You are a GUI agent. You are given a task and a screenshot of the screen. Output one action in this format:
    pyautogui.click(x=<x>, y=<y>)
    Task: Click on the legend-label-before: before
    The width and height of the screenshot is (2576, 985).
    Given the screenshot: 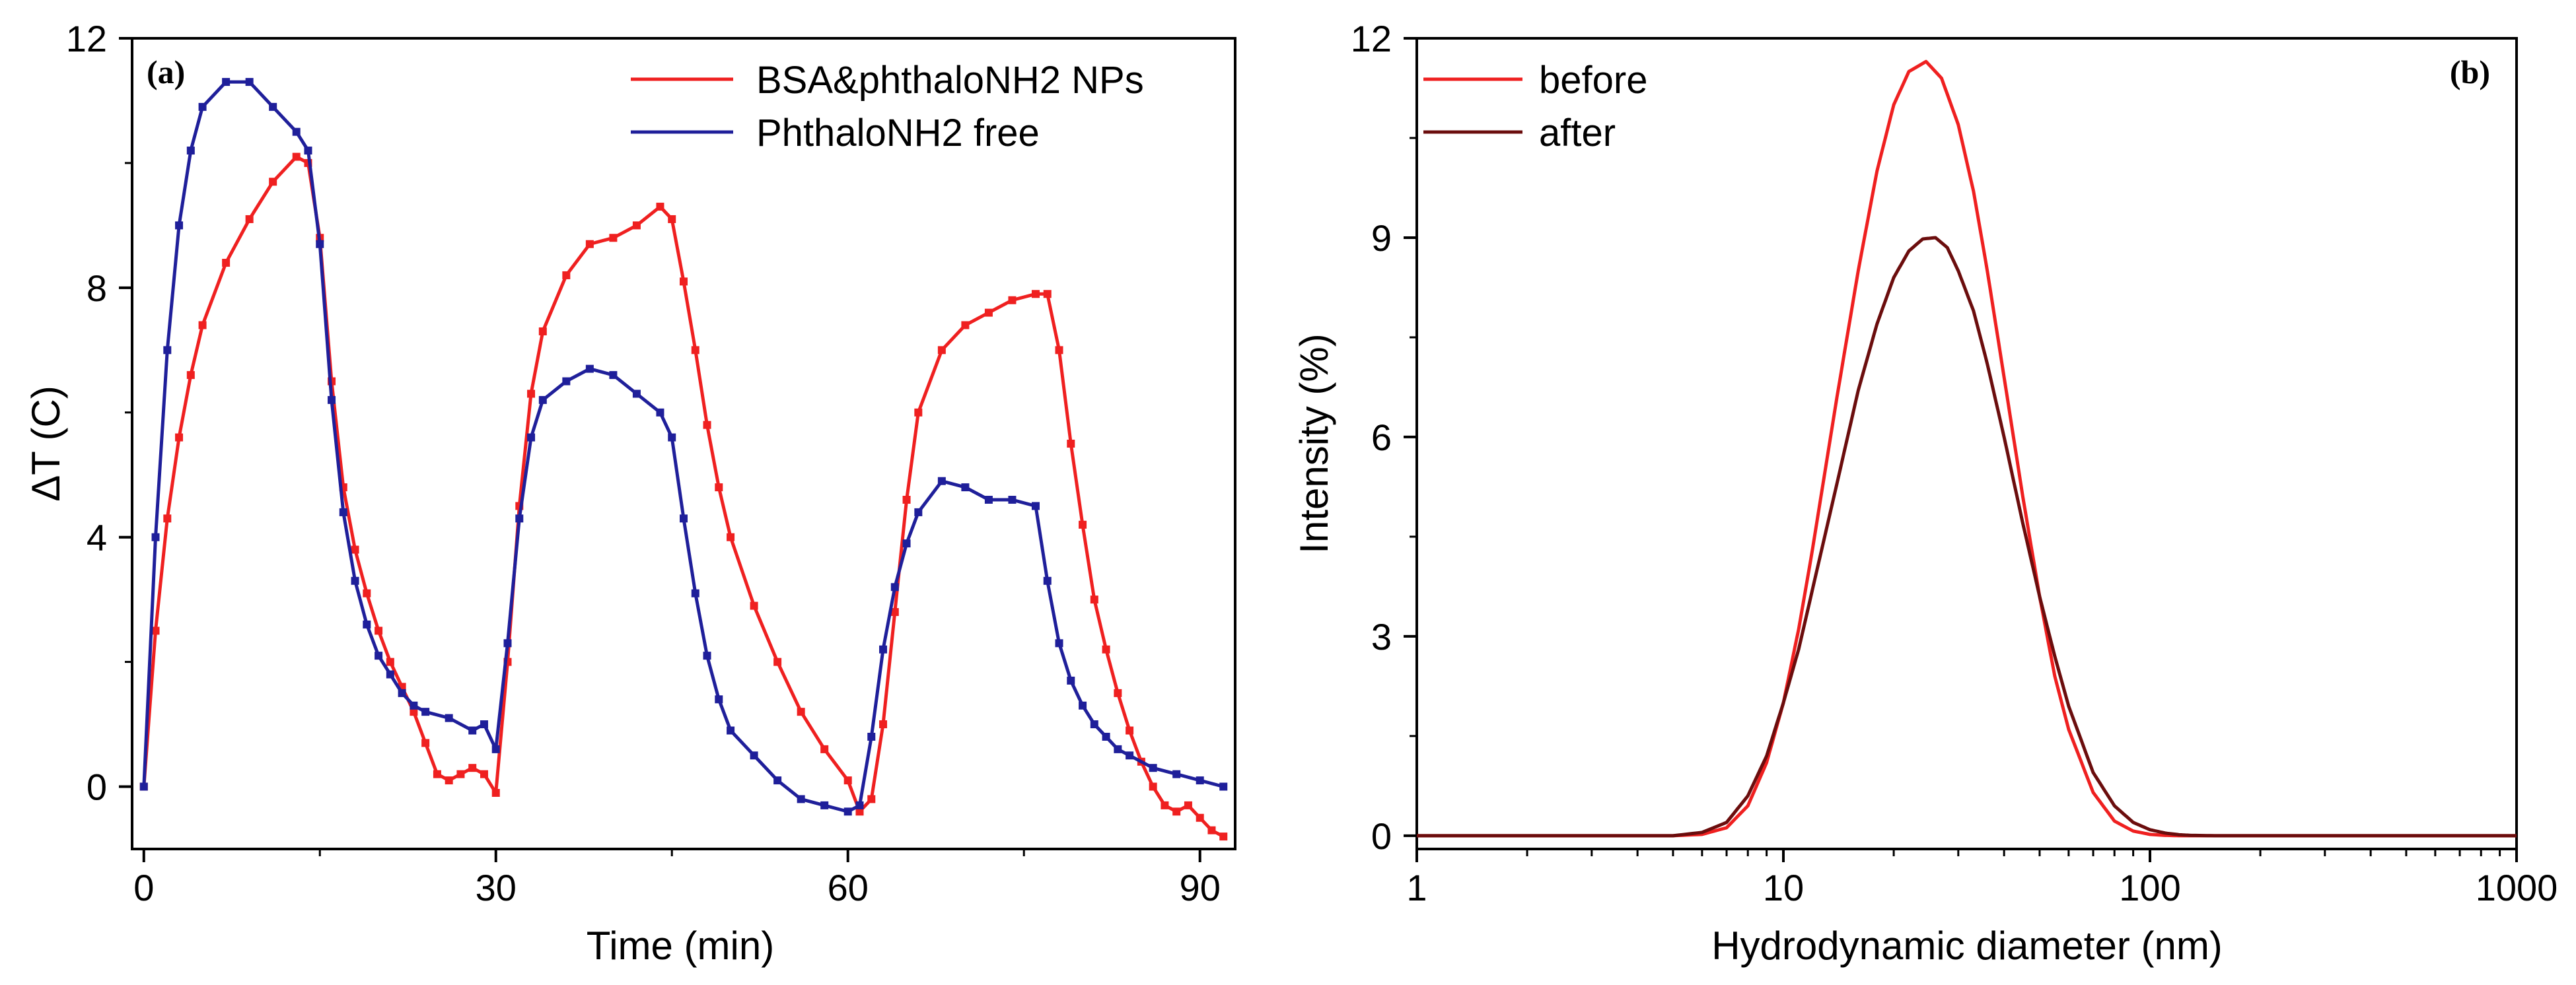 What is the action you would take?
    pyautogui.click(x=1593, y=80)
    